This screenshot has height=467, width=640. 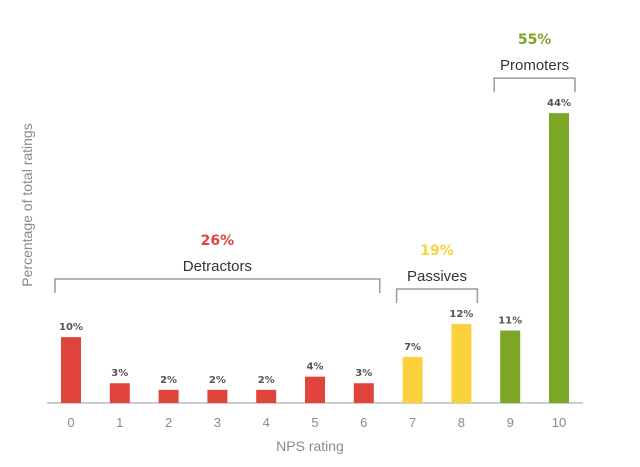 I want to click on group-name-detractors: Detractors, so click(x=217, y=266).